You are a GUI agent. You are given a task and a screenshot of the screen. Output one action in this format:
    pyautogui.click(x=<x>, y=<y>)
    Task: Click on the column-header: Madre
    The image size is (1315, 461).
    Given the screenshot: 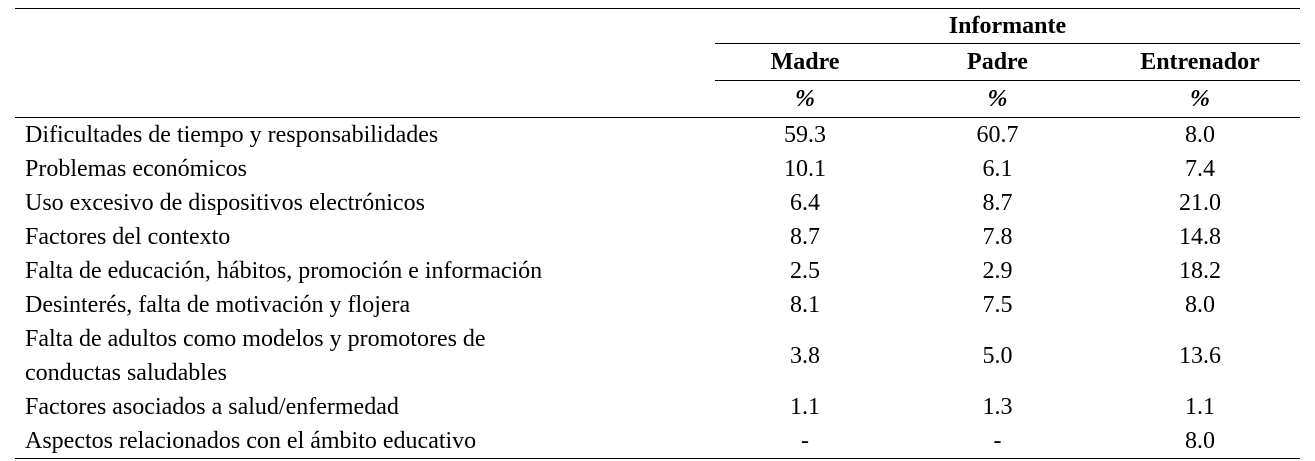 What is the action you would take?
    pyautogui.click(x=805, y=62)
    